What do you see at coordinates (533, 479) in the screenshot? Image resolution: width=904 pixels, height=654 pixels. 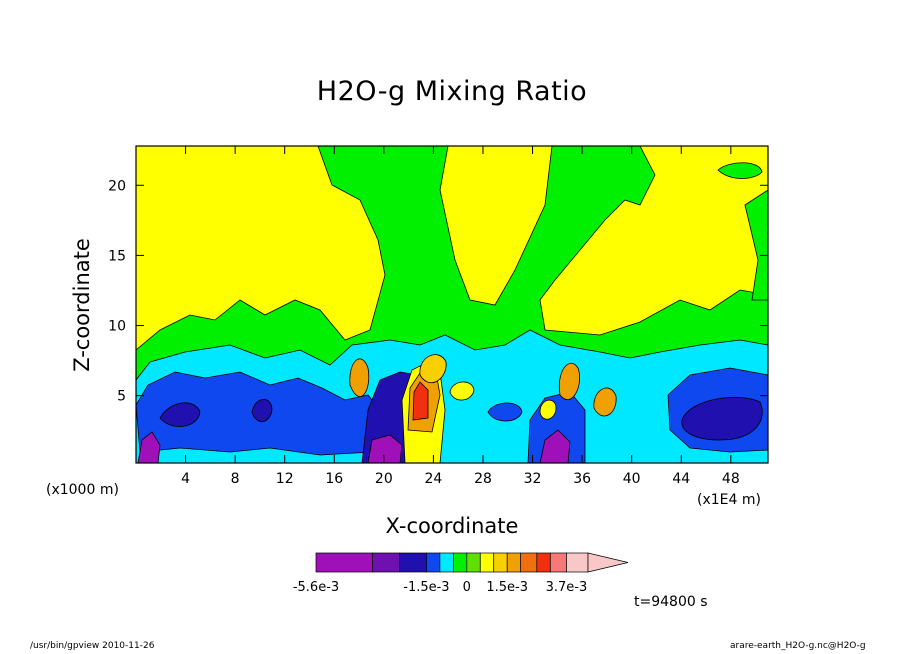 I see `x-tick-label: 32` at bounding box center [533, 479].